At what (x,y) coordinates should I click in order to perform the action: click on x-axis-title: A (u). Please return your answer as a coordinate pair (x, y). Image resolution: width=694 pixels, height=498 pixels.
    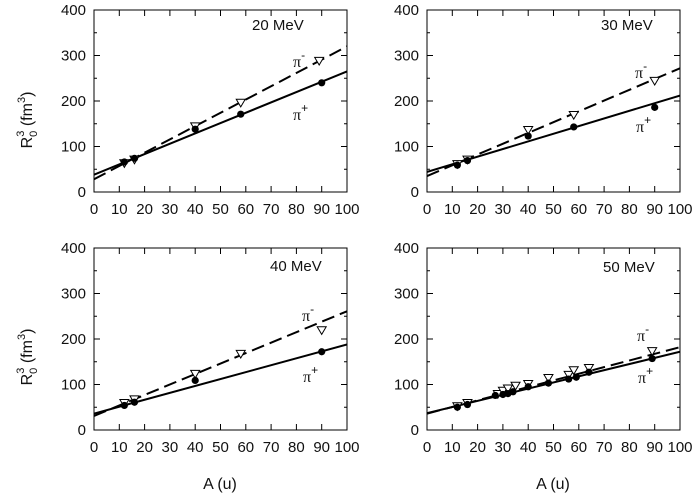
    Looking at the image, I should click on (553, 484).